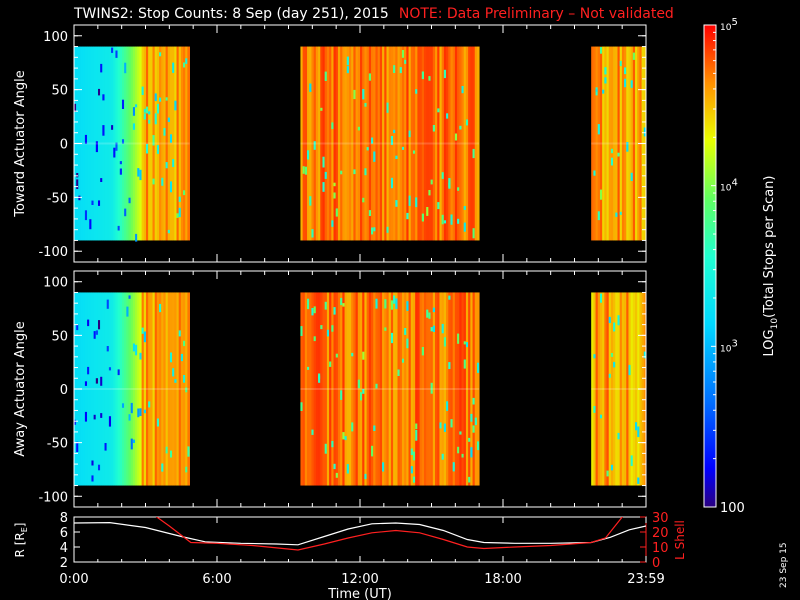 The height and width of the screenshot is (600, 800). I want to click on r-axis-tick-label: 8, so click(64, 518).